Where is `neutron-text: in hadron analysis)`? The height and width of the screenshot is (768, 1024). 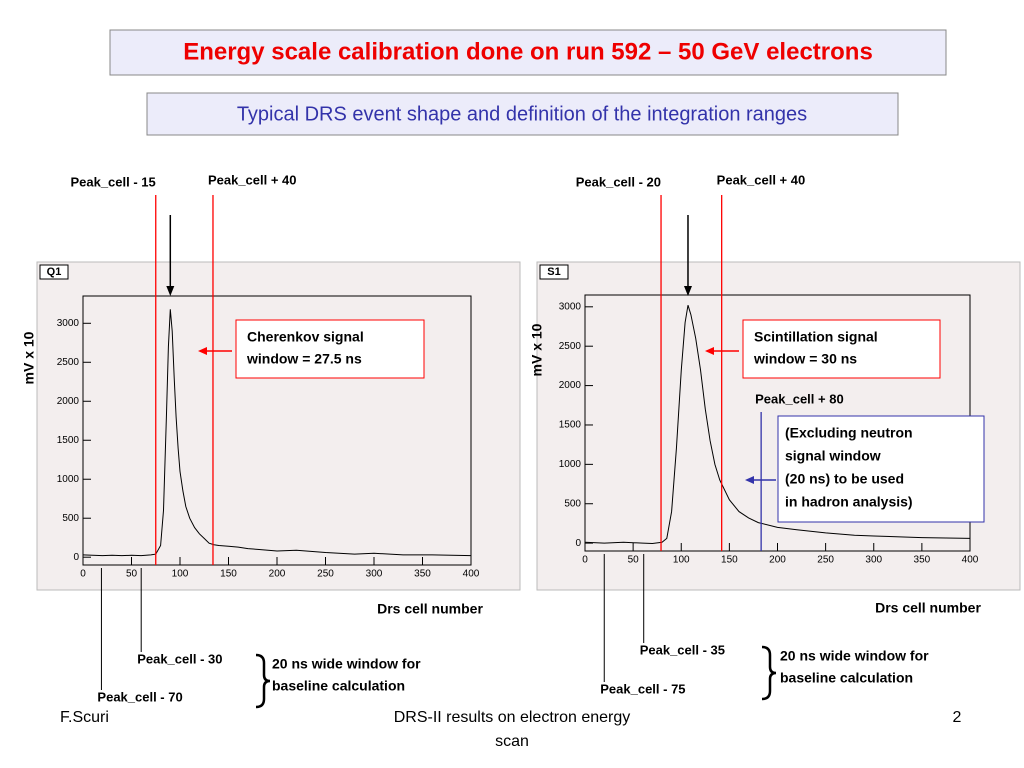 neutron-text: in hadron analysis) is located at coordinates (849, 502).